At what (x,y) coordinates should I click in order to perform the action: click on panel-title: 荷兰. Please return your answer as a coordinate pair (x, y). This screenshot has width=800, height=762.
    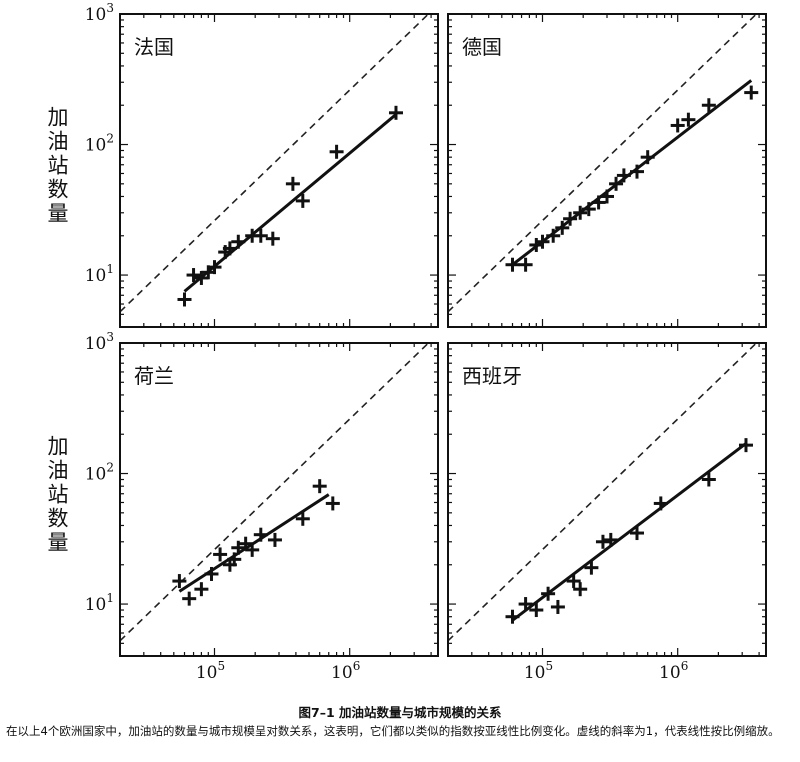
    Looking at the image, I should click on (154, 376).